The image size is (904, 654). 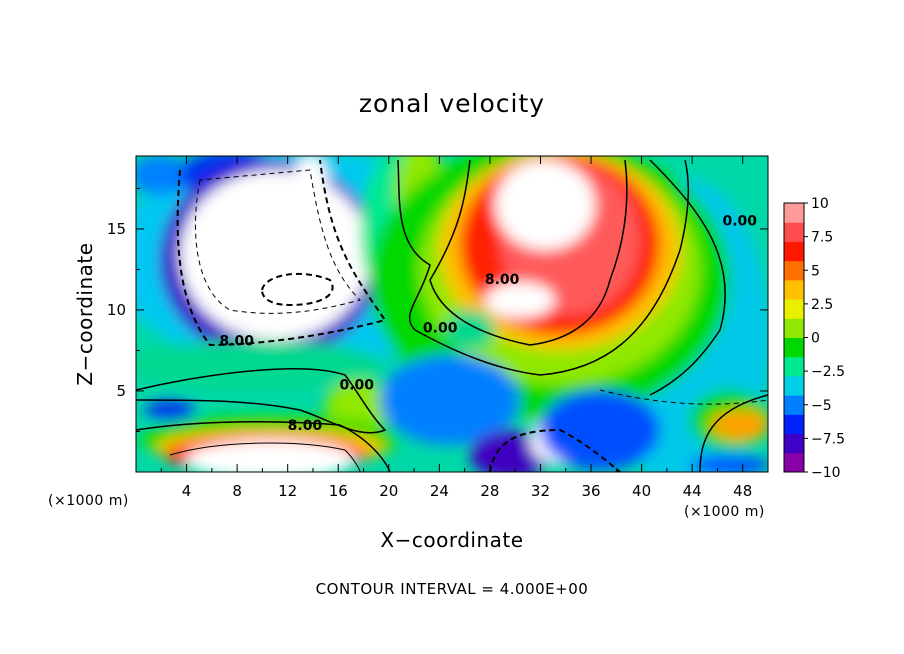 I want to click on colorbar-label: 0, so click(x=815, y=339).